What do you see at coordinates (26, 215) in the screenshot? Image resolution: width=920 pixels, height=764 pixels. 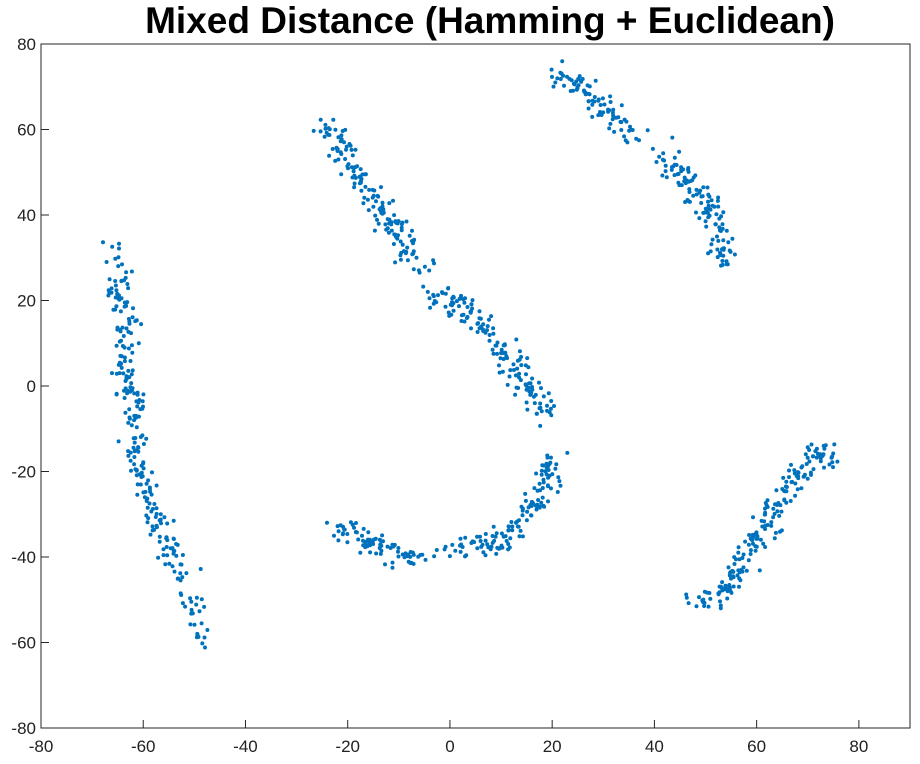 I see `y-tick-label: 40` at bounding box center [26, 215].